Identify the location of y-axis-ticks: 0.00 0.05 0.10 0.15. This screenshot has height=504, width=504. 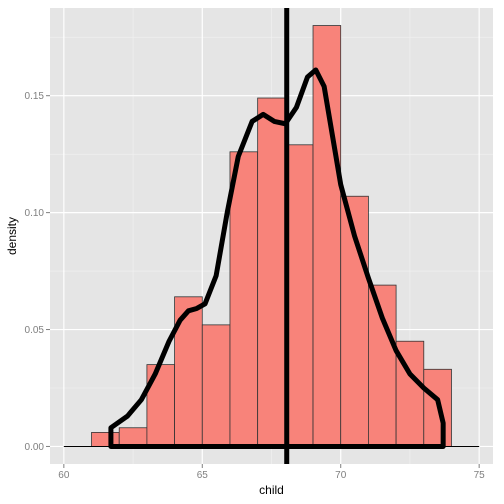
(37, 272).